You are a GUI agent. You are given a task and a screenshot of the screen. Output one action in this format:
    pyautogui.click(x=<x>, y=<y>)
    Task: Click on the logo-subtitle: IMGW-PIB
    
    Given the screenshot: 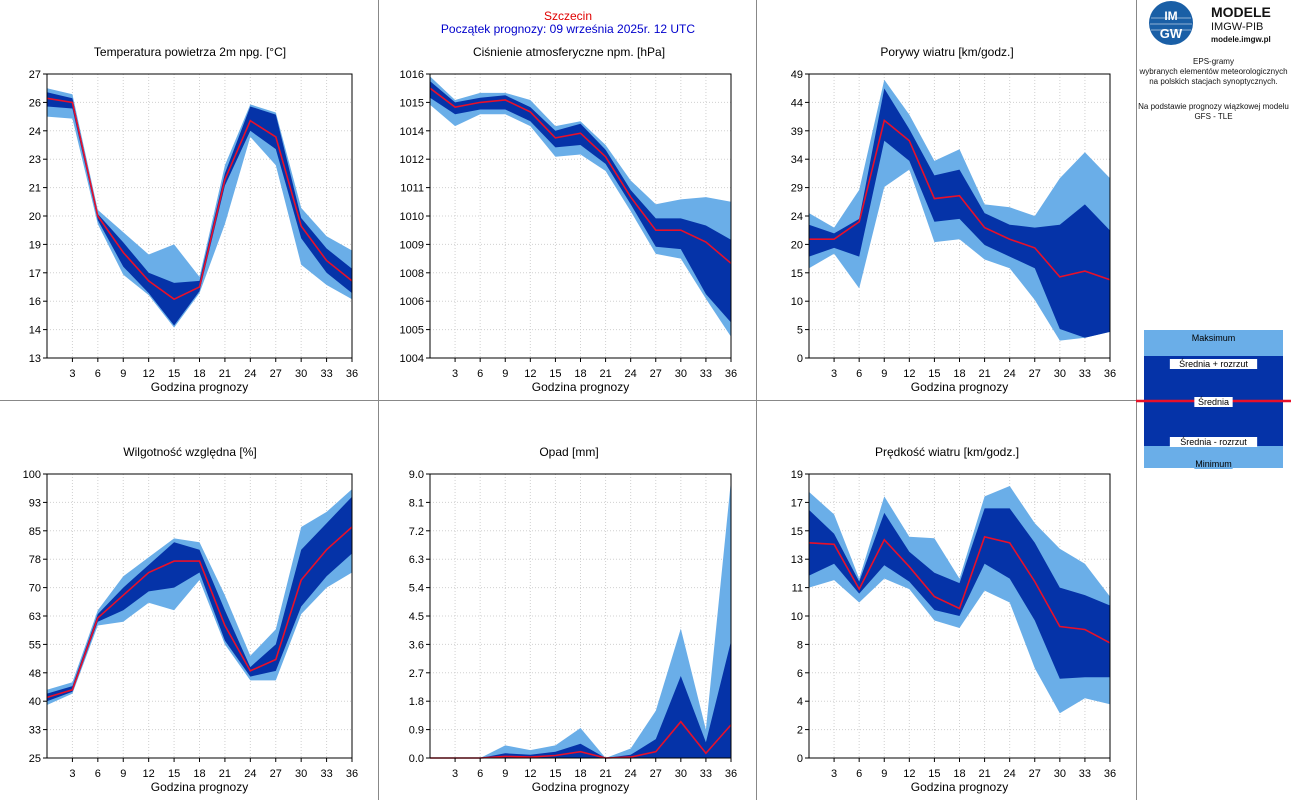 What is the action you would take?
    pyautogui.click(x=1237, y=27)
    